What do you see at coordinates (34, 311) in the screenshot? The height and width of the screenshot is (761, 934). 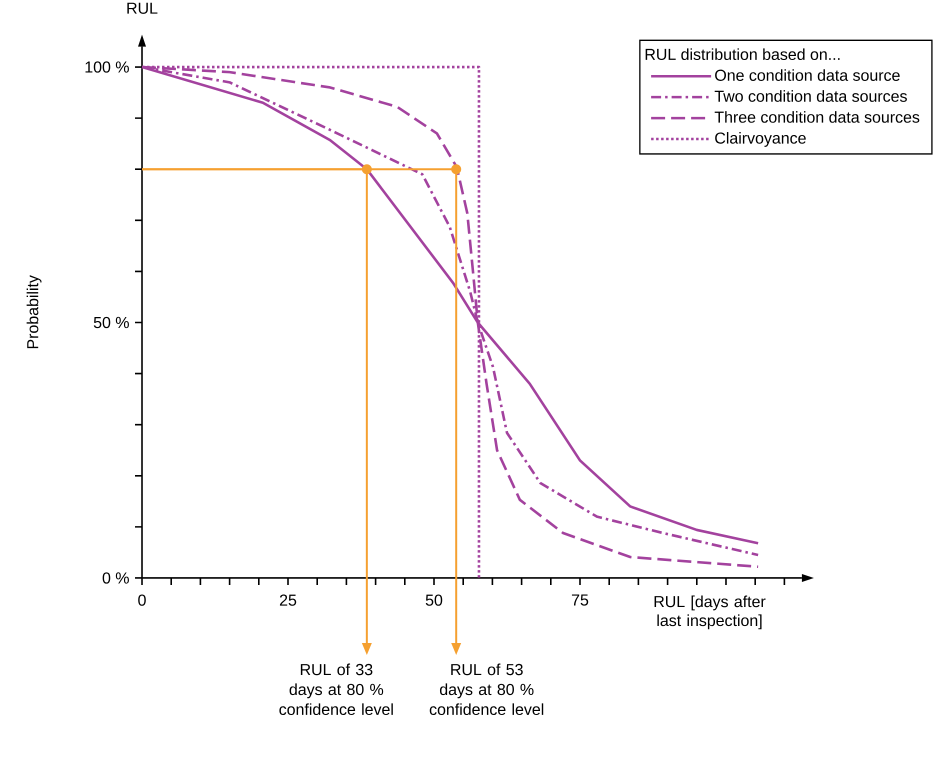 I see `y-axis-title: Probability` at bounding box center [34, 311].